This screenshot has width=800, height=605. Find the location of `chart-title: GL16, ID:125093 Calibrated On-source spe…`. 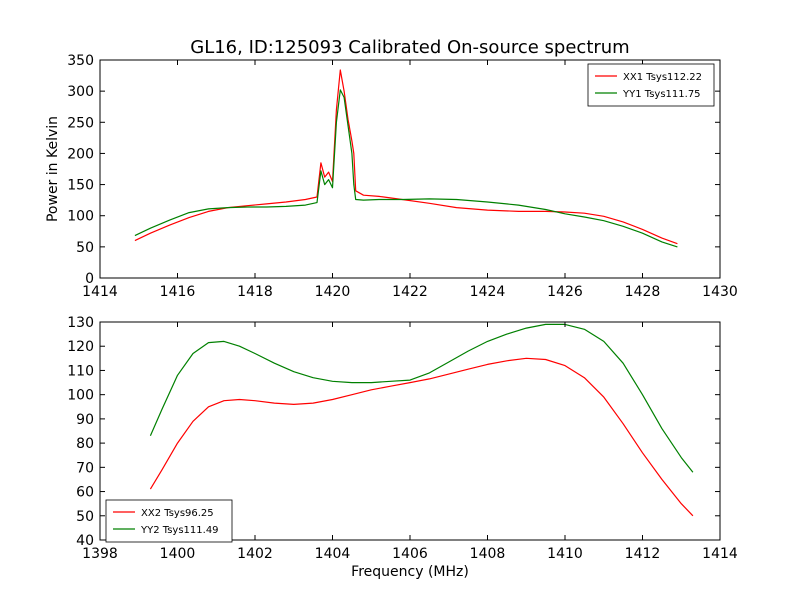

chart-title: GL16, ID:125093 Calibrated On-source spe… is located at coordinates (409, 47).